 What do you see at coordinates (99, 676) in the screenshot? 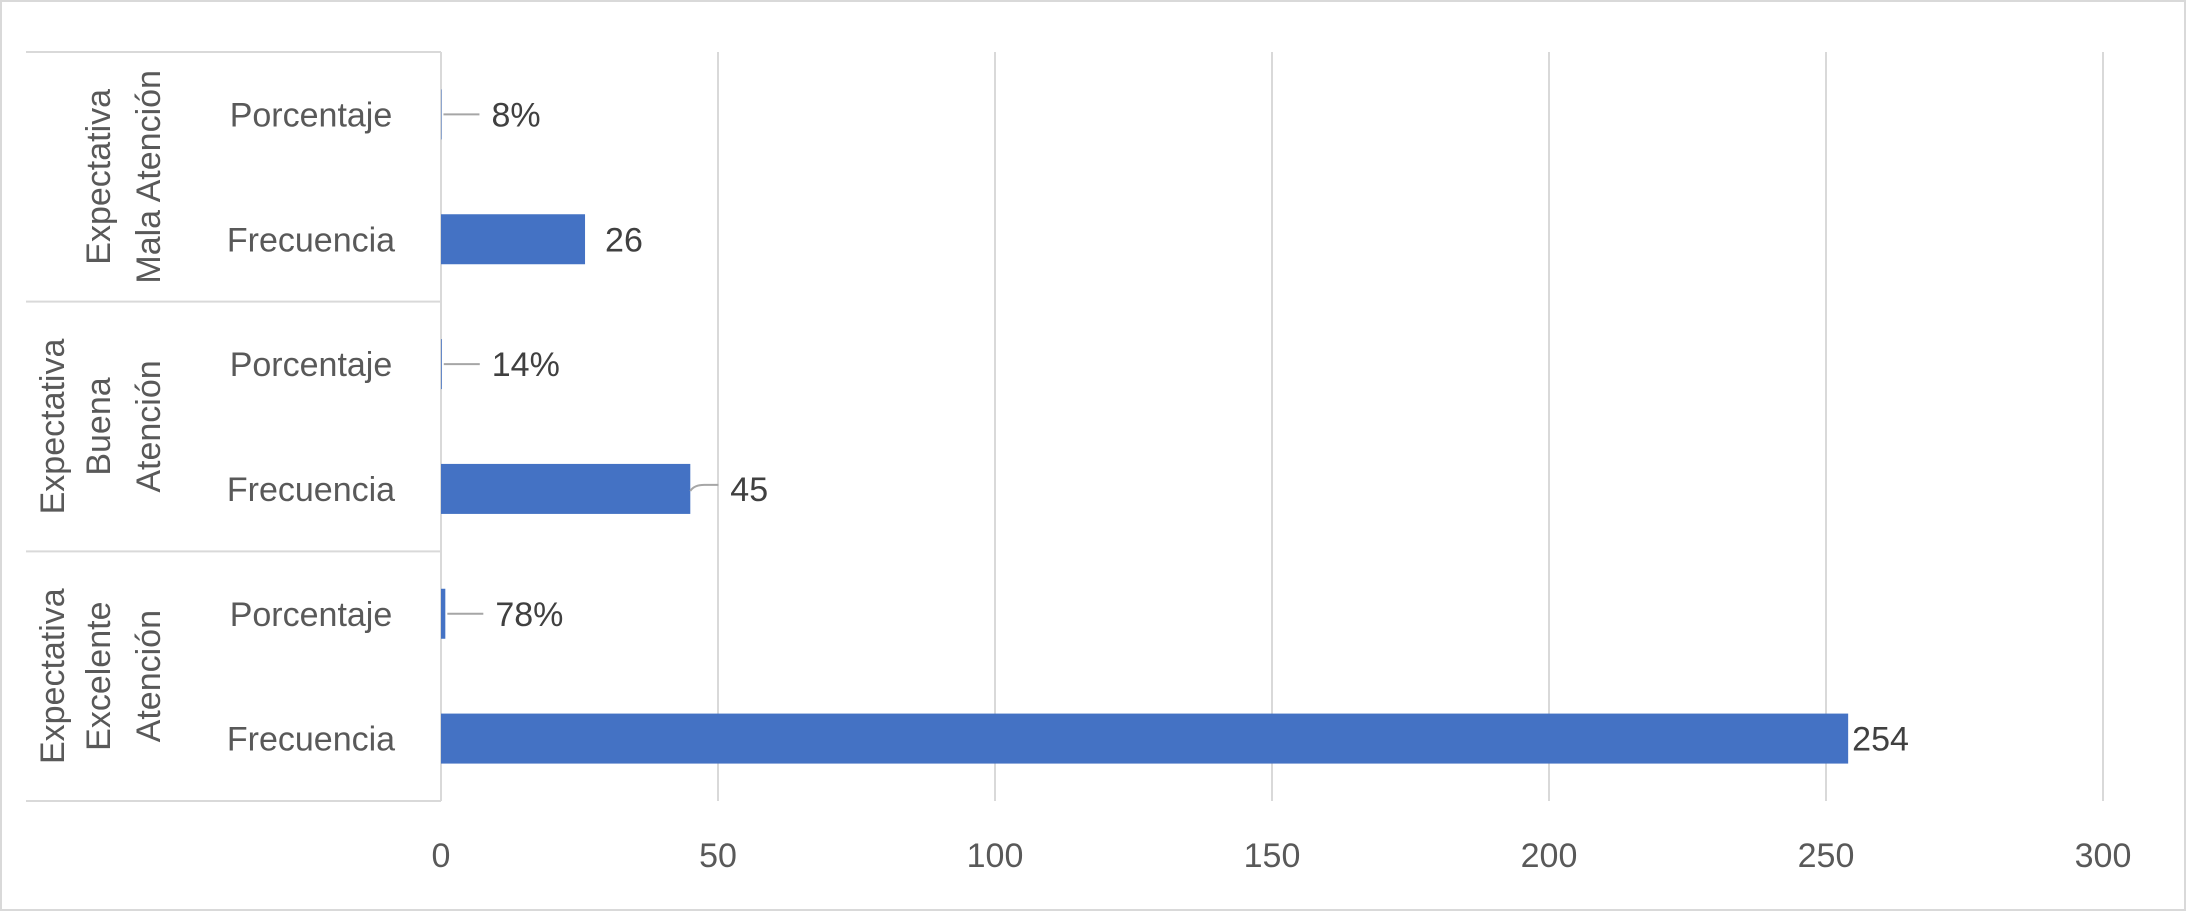
I see `group-label-line: Excelente` at bounding box center [99, 676].